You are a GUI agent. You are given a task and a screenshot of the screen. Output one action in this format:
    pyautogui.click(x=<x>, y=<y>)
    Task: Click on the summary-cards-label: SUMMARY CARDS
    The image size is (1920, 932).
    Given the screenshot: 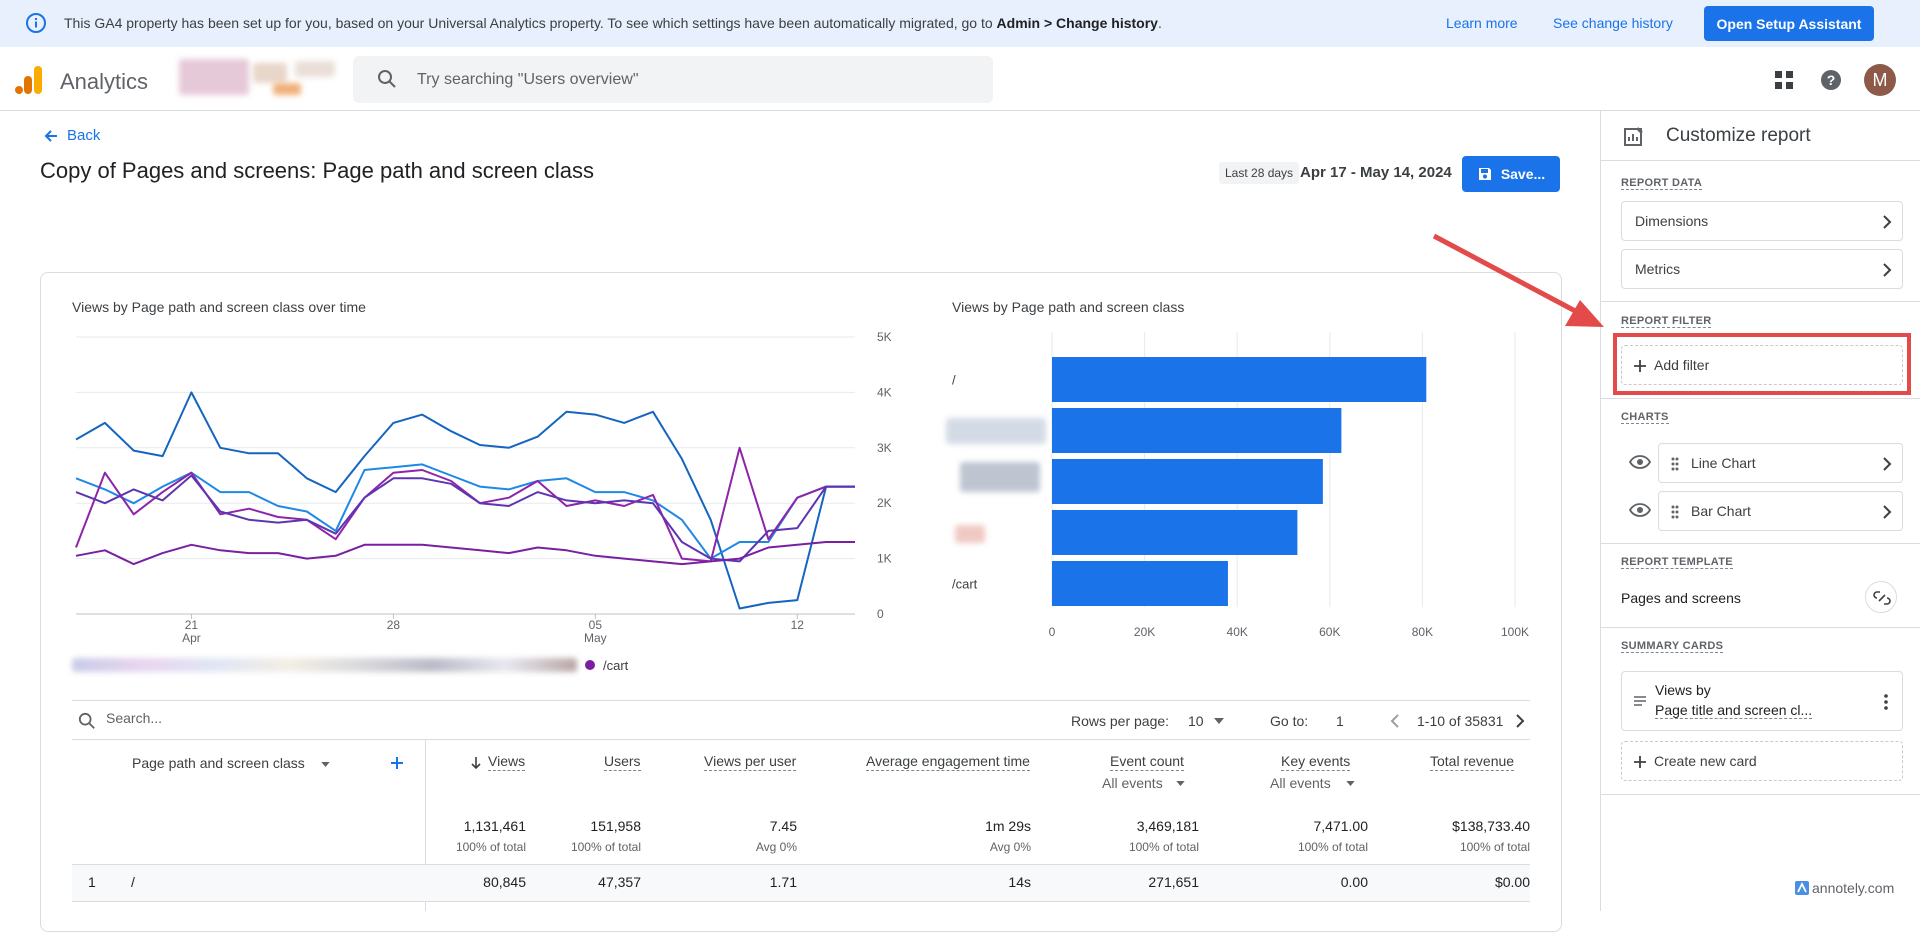 What is the action you would take?
    pyautogui.click(x=1672, y=646)
    